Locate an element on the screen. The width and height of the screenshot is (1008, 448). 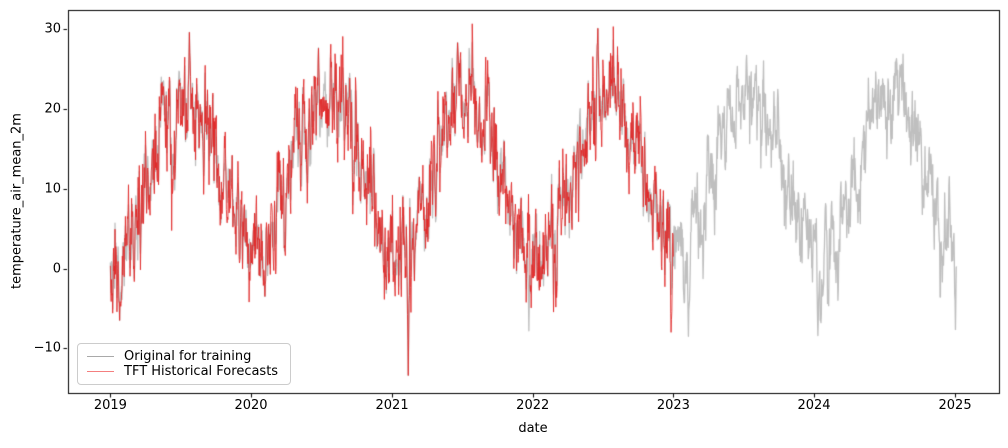
legend-entry-original: Original for training is located at coordinates (184, 356).